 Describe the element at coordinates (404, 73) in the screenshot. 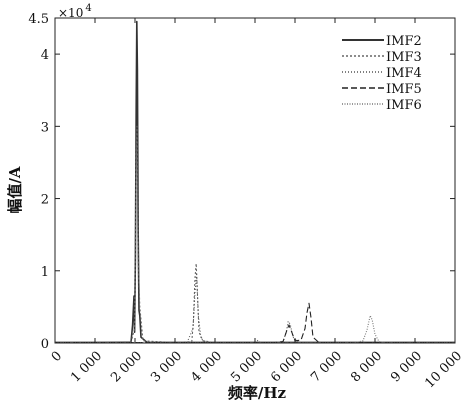

I see `legend-label-imf4: IMF4` at that location.